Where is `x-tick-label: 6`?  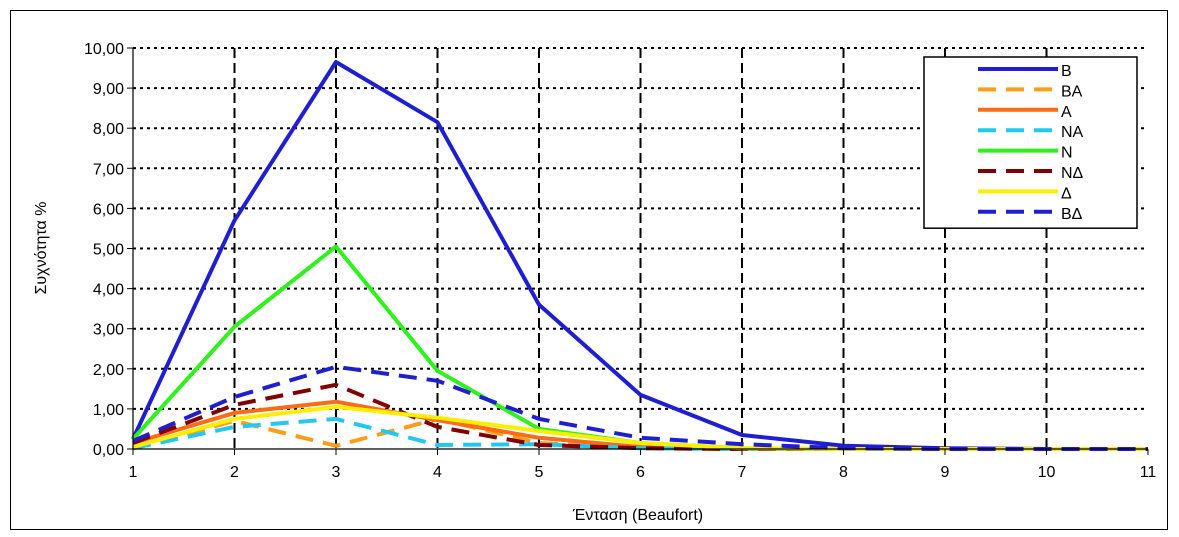
x-tick-label: 6 is located at coordinates (640, 472).